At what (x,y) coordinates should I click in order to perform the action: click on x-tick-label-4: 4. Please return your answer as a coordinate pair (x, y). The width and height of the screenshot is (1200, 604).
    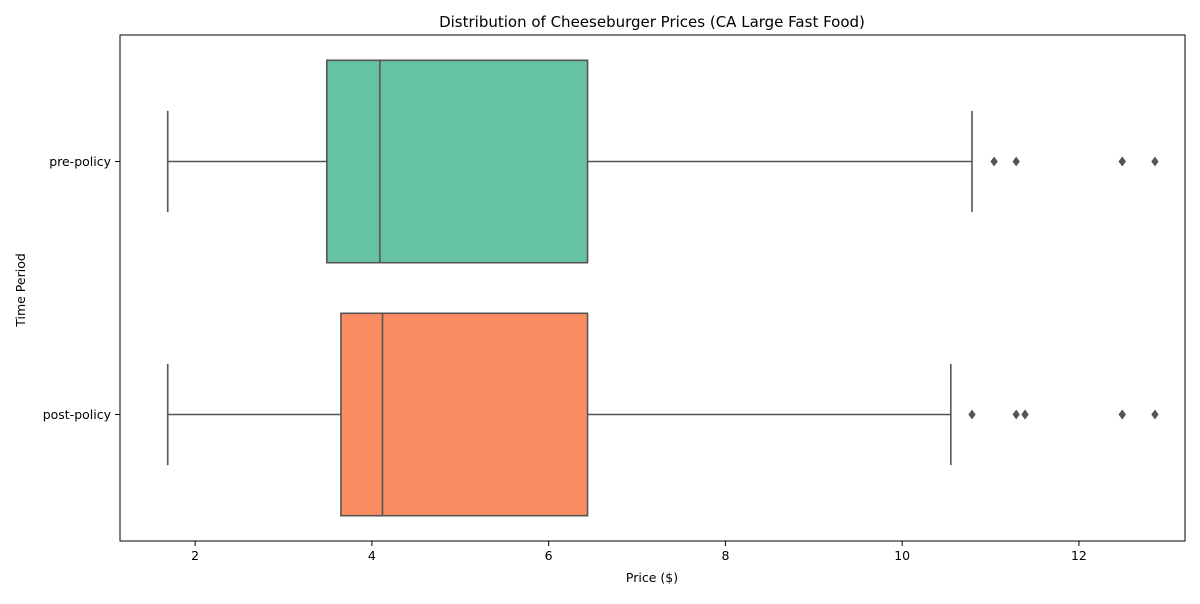
    Looking at the image, I should click on (372, 555).